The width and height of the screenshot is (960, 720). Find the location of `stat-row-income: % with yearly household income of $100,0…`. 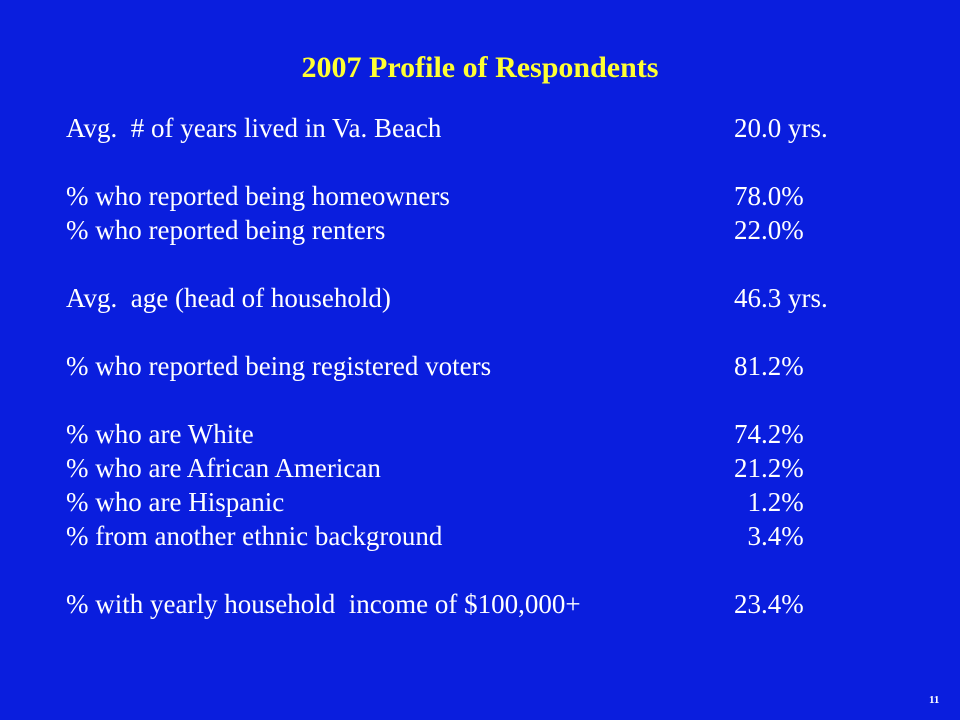

stat-row-income: % with yearly household income of $100,0… is located at coordinates (476, 604).